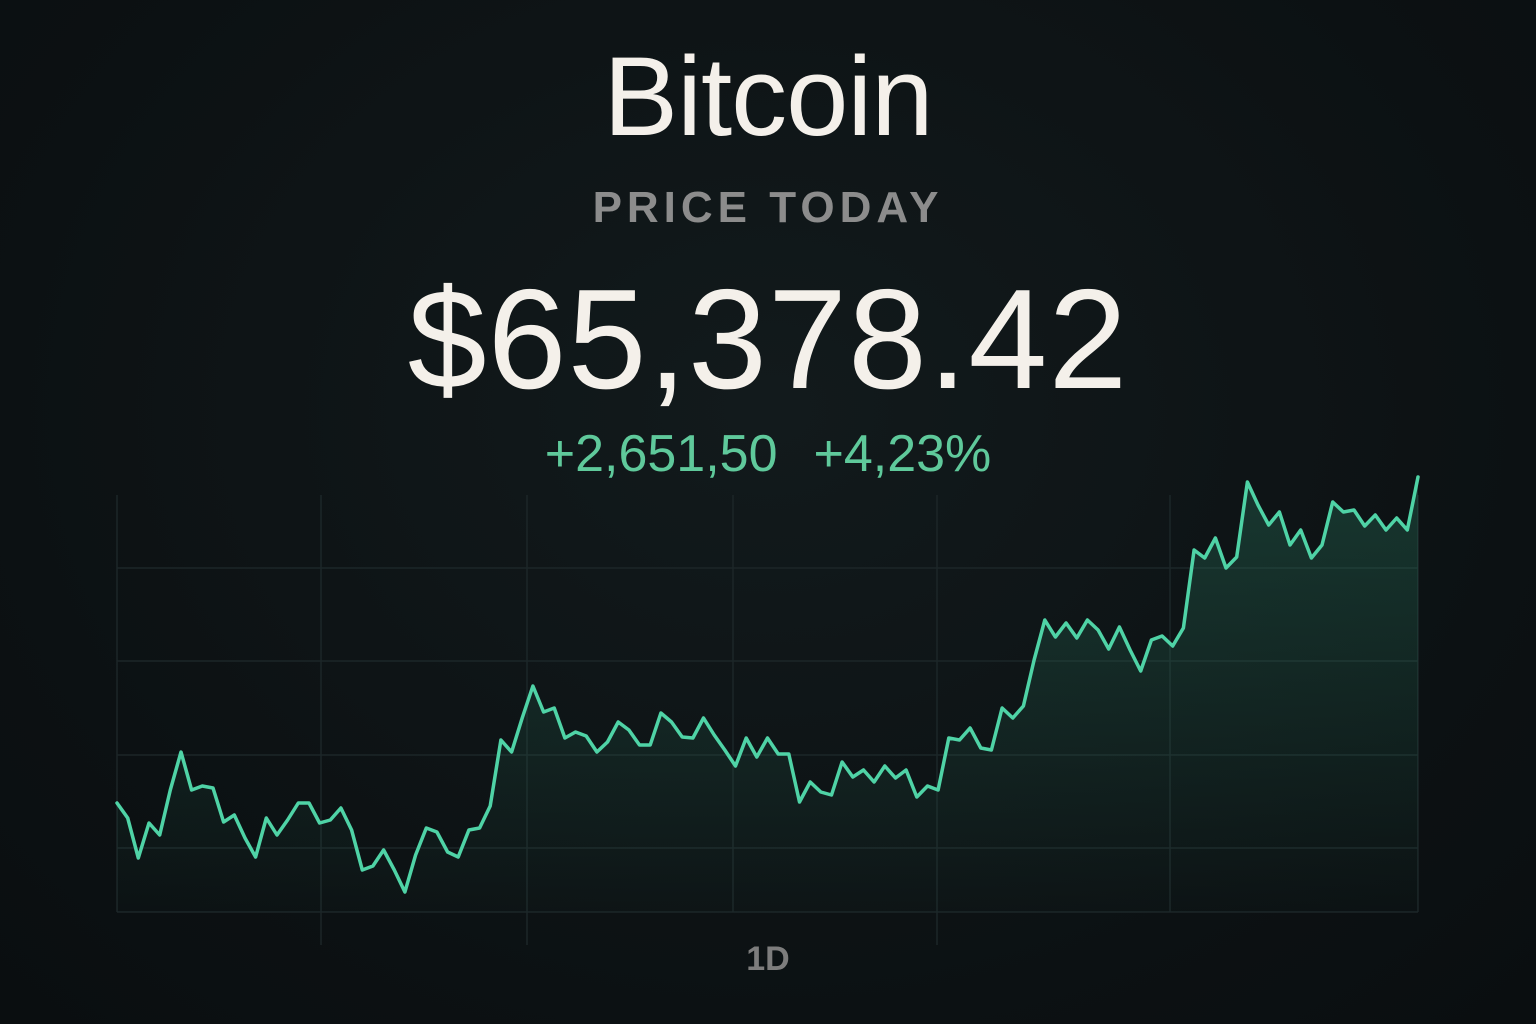 This screenshot has width=1536, height=1024. I want to click on change-row: +2,651,50 +4,23%, so click(768, 454).